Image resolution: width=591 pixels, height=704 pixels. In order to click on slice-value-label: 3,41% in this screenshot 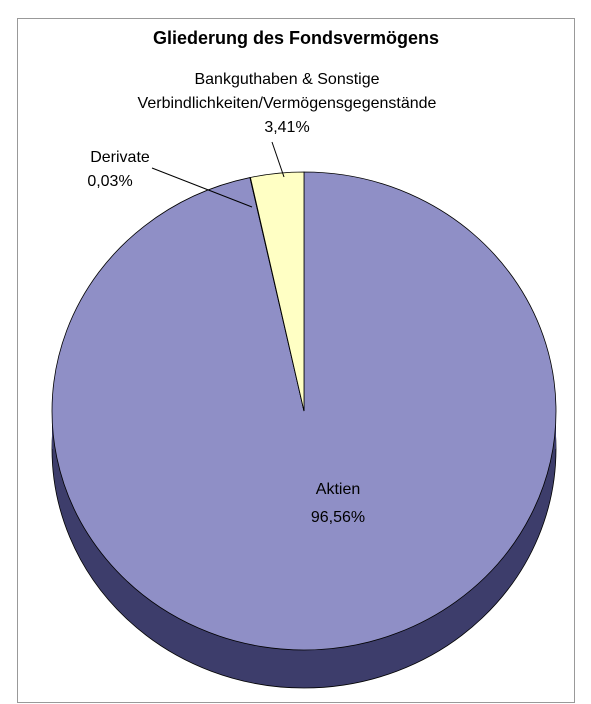, I will do `click(287, 127)`.